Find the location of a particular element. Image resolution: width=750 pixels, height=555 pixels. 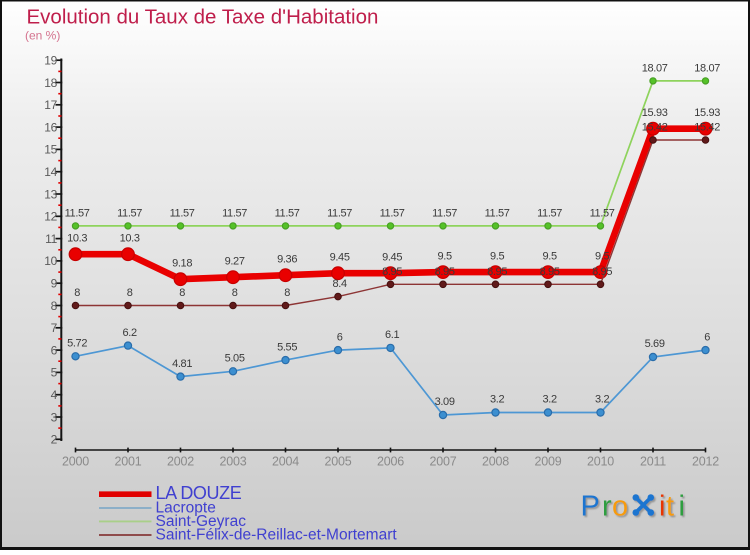

svg-text: LA DOUZE is located at coordinates (199, 493).